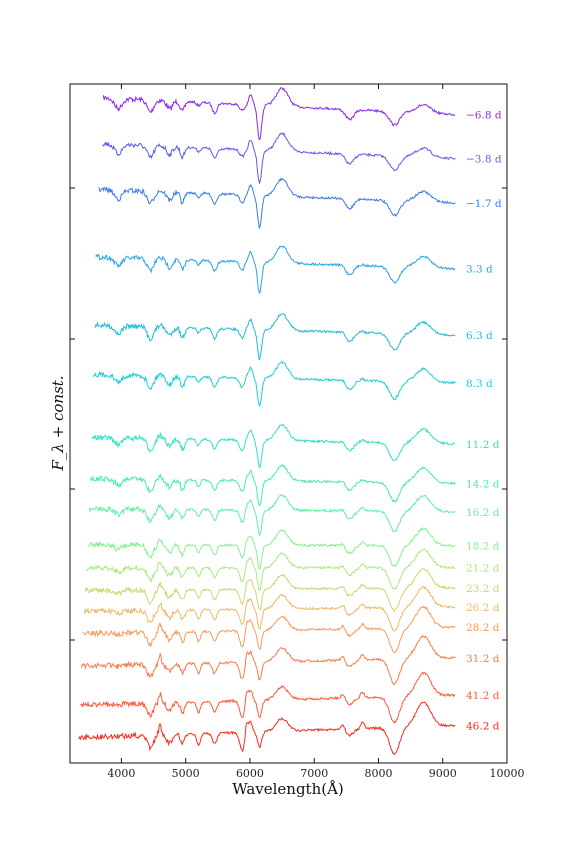  Describe the element at coordinates (483, 568) in the screenshot. I see `epoch-label: 21.2 d` at that location.